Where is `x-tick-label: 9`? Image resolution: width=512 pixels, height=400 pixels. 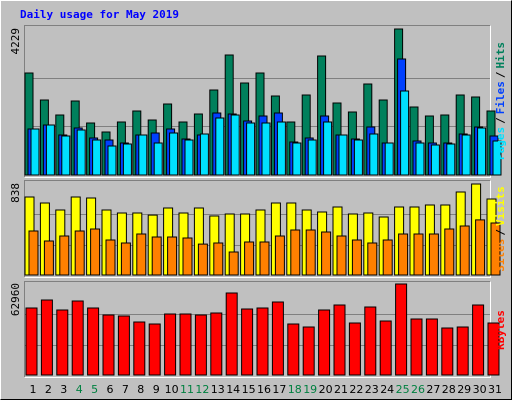
x-tick-label: 9 is located at coordinates (156, 389).